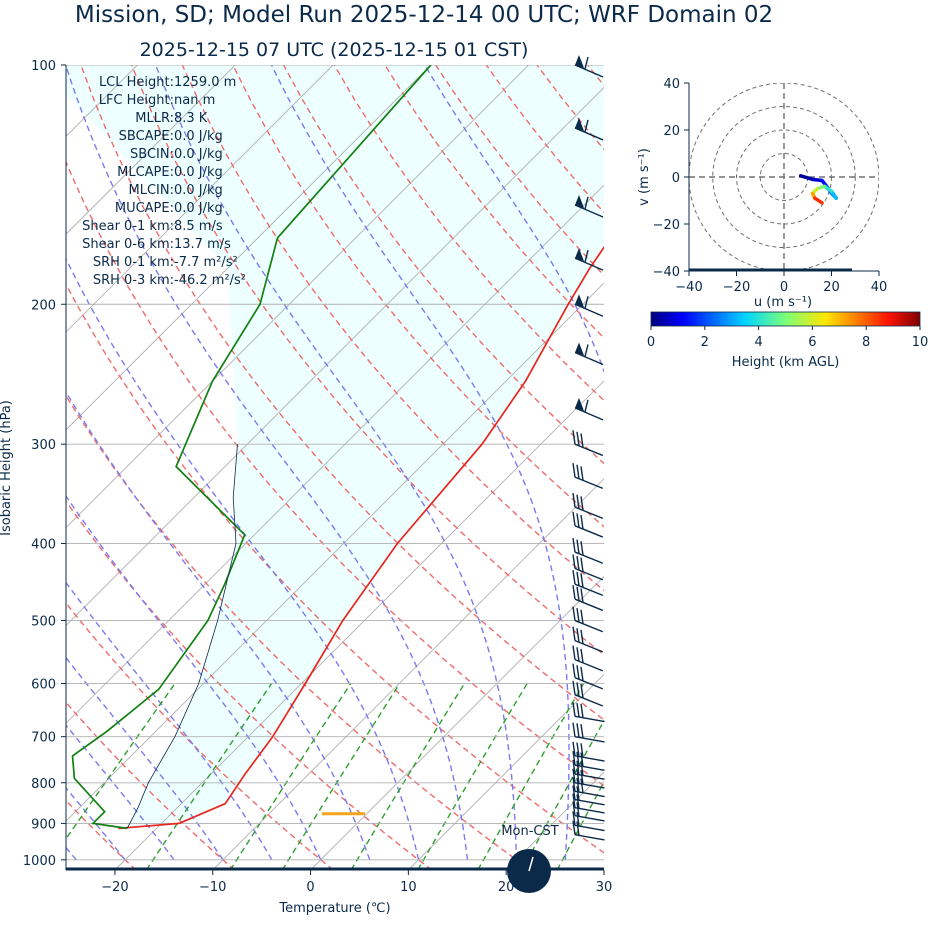 This screenshot has height=936, width=928. Describe the element at coordinates (506, 887) in the screenshot. I see `x-tick-label: 20` at that location.